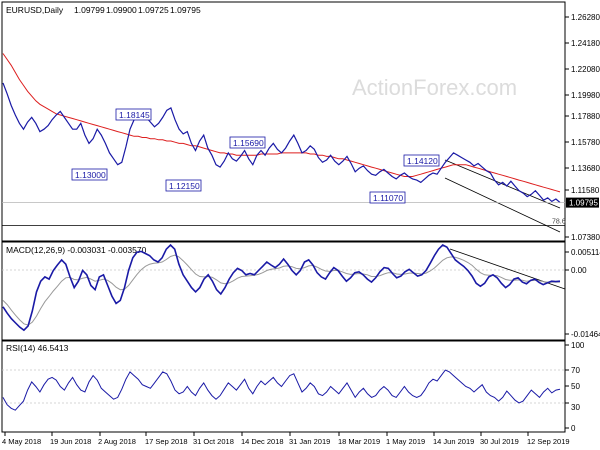 This screenshot has height=450, width=600. Describe the element at coordinates (559, 222) in the screenshot. I see `fib-level-label: 78.6` at that location.